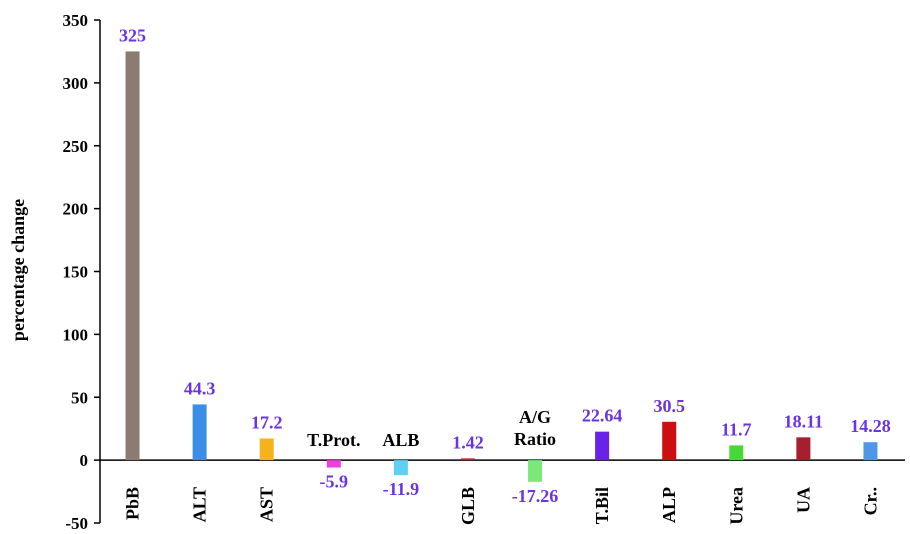  Describe the element at coordinates (84, 460) in the screenshot. I see `y-tick-label: 0` at that location.